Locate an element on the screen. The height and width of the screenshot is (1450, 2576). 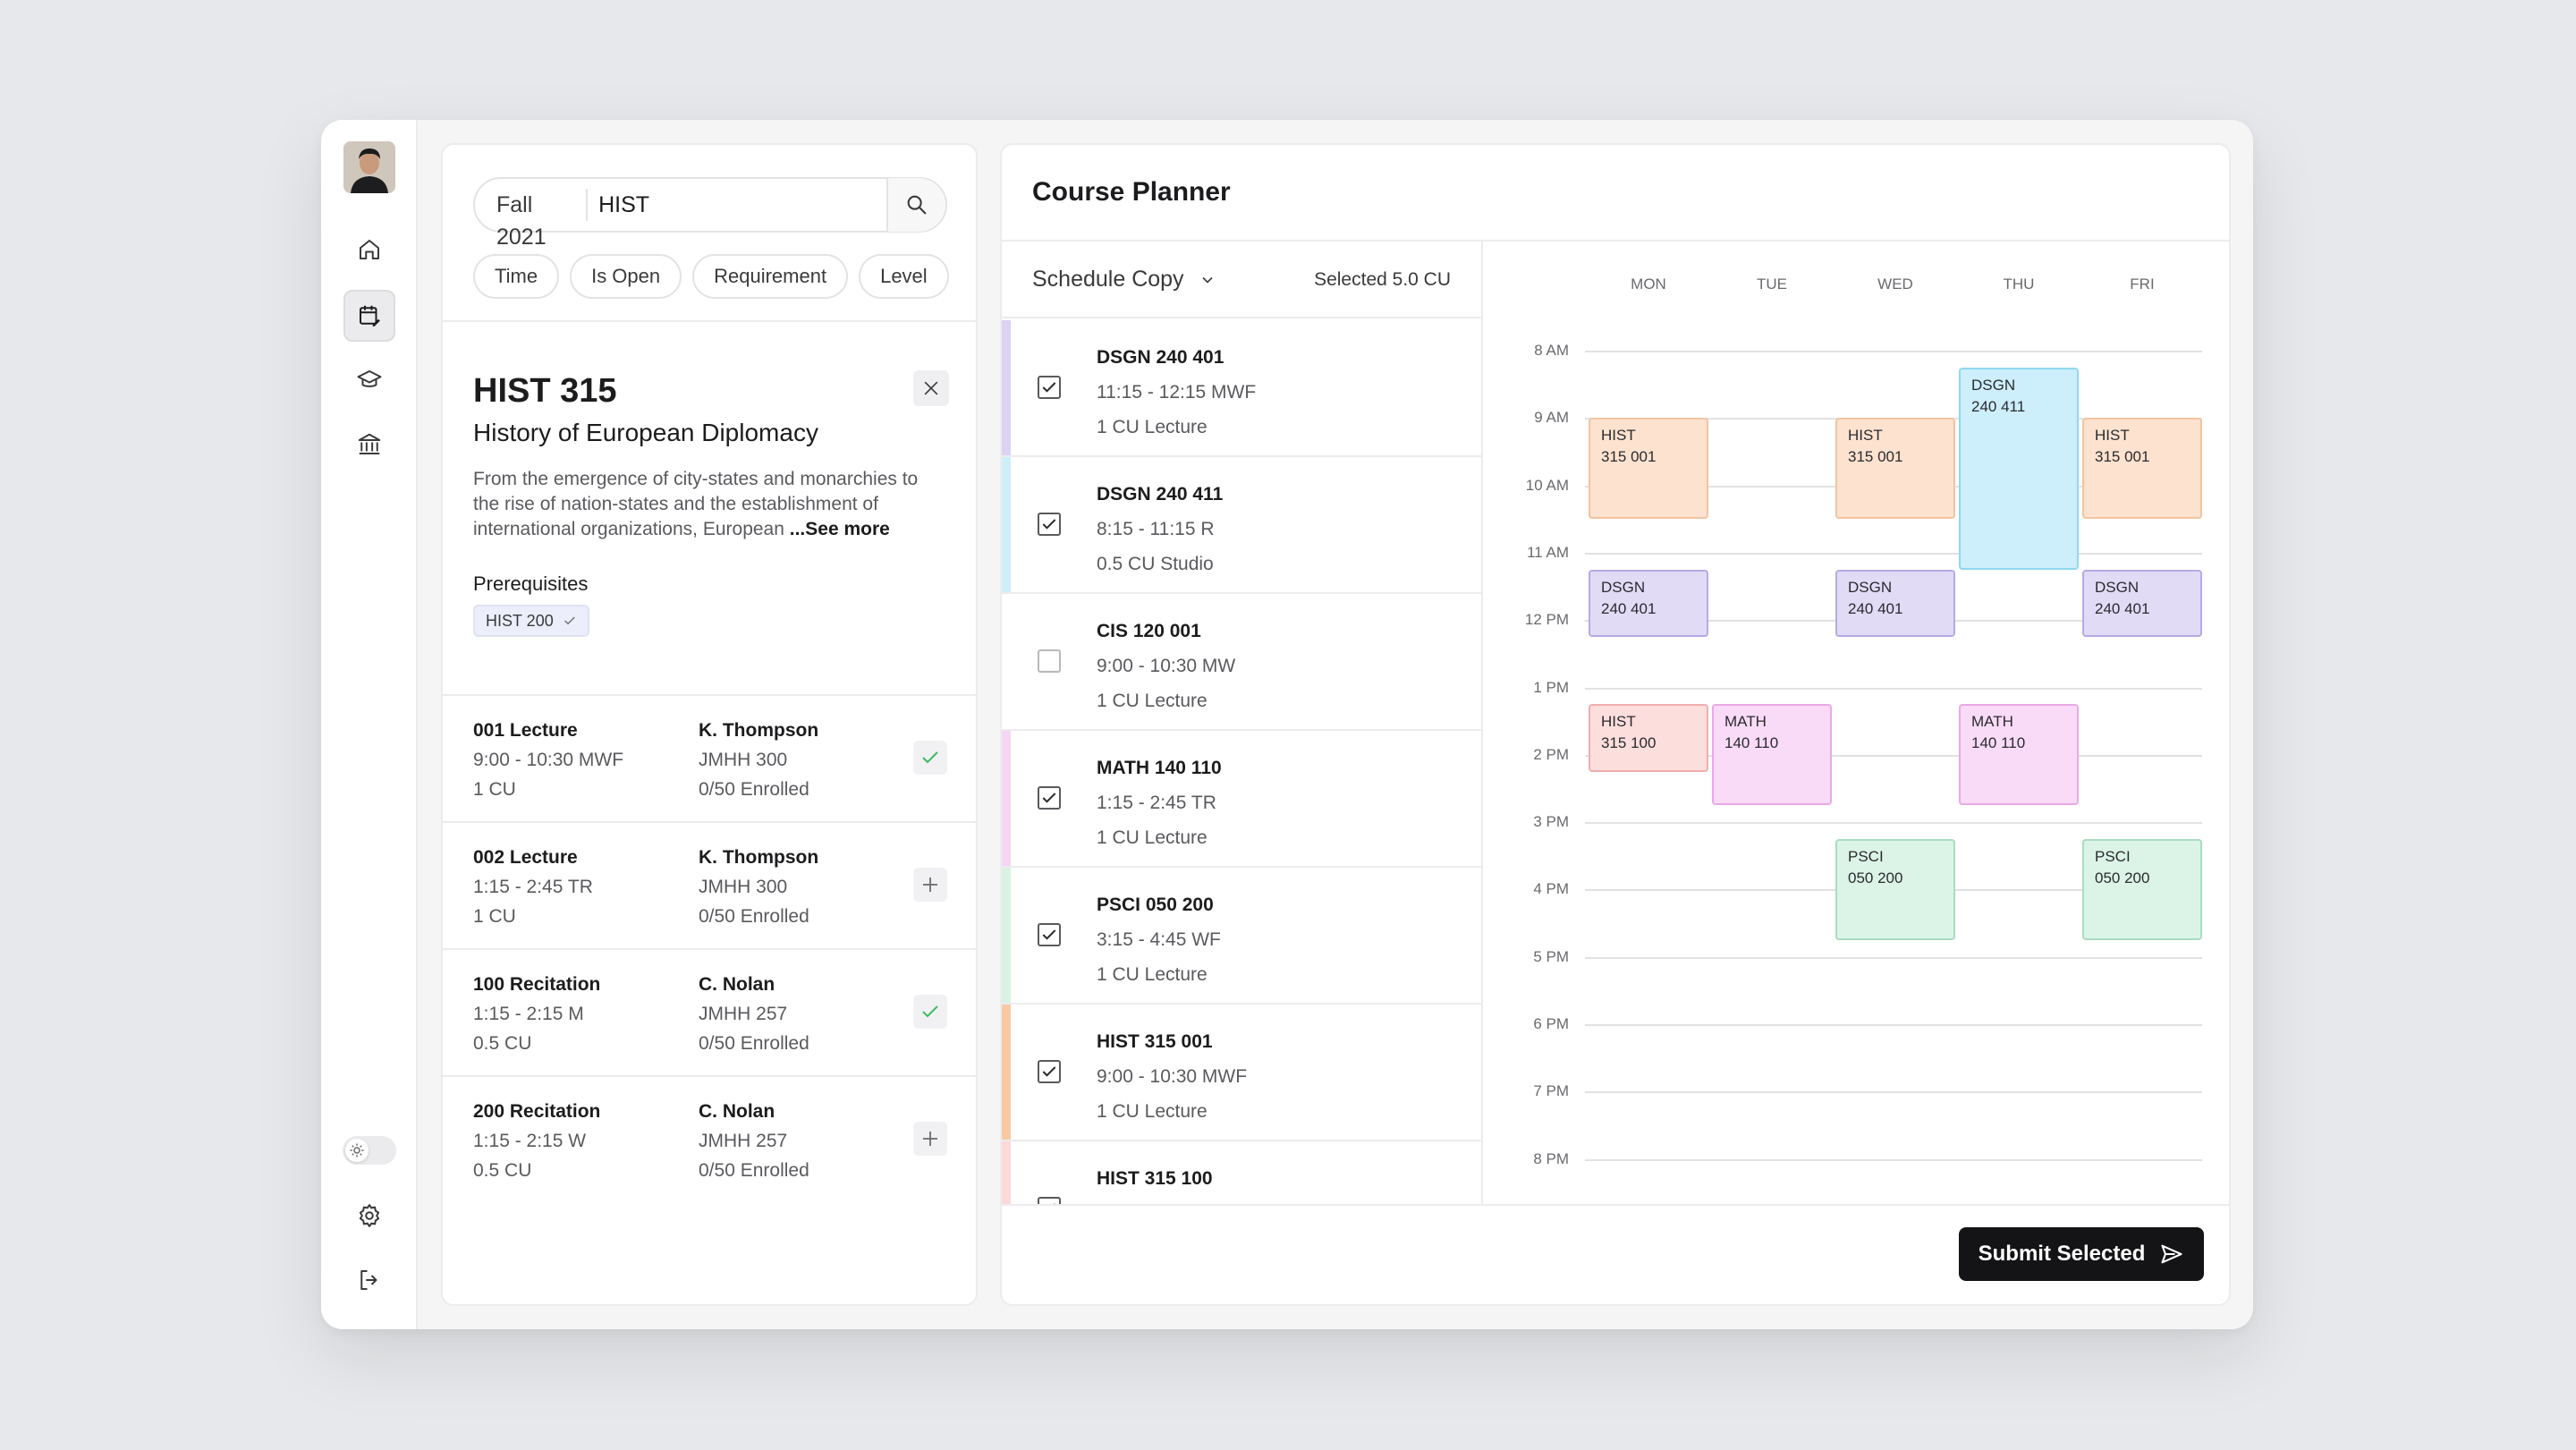
event-subject: MATH is located at coordinates (1992, 722).